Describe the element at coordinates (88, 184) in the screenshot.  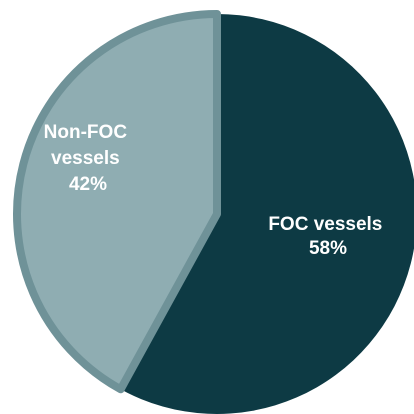
I see `slice-label-non-foc-line-3: 42%` at that location.